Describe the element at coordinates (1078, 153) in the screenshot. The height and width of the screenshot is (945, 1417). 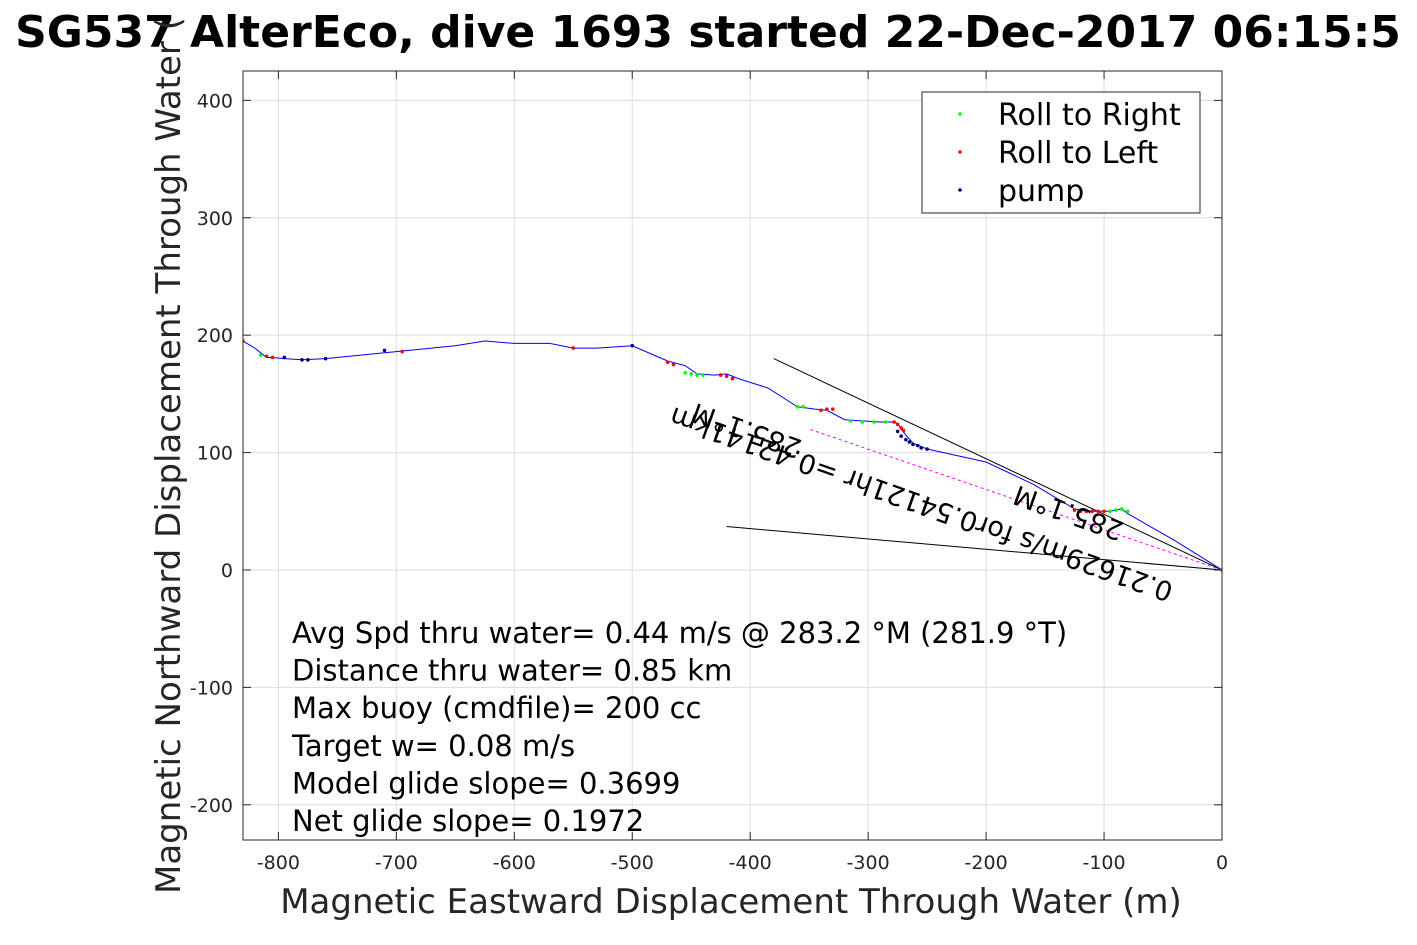
I see `legend-label-roll-left: Roll to Left` at that location.